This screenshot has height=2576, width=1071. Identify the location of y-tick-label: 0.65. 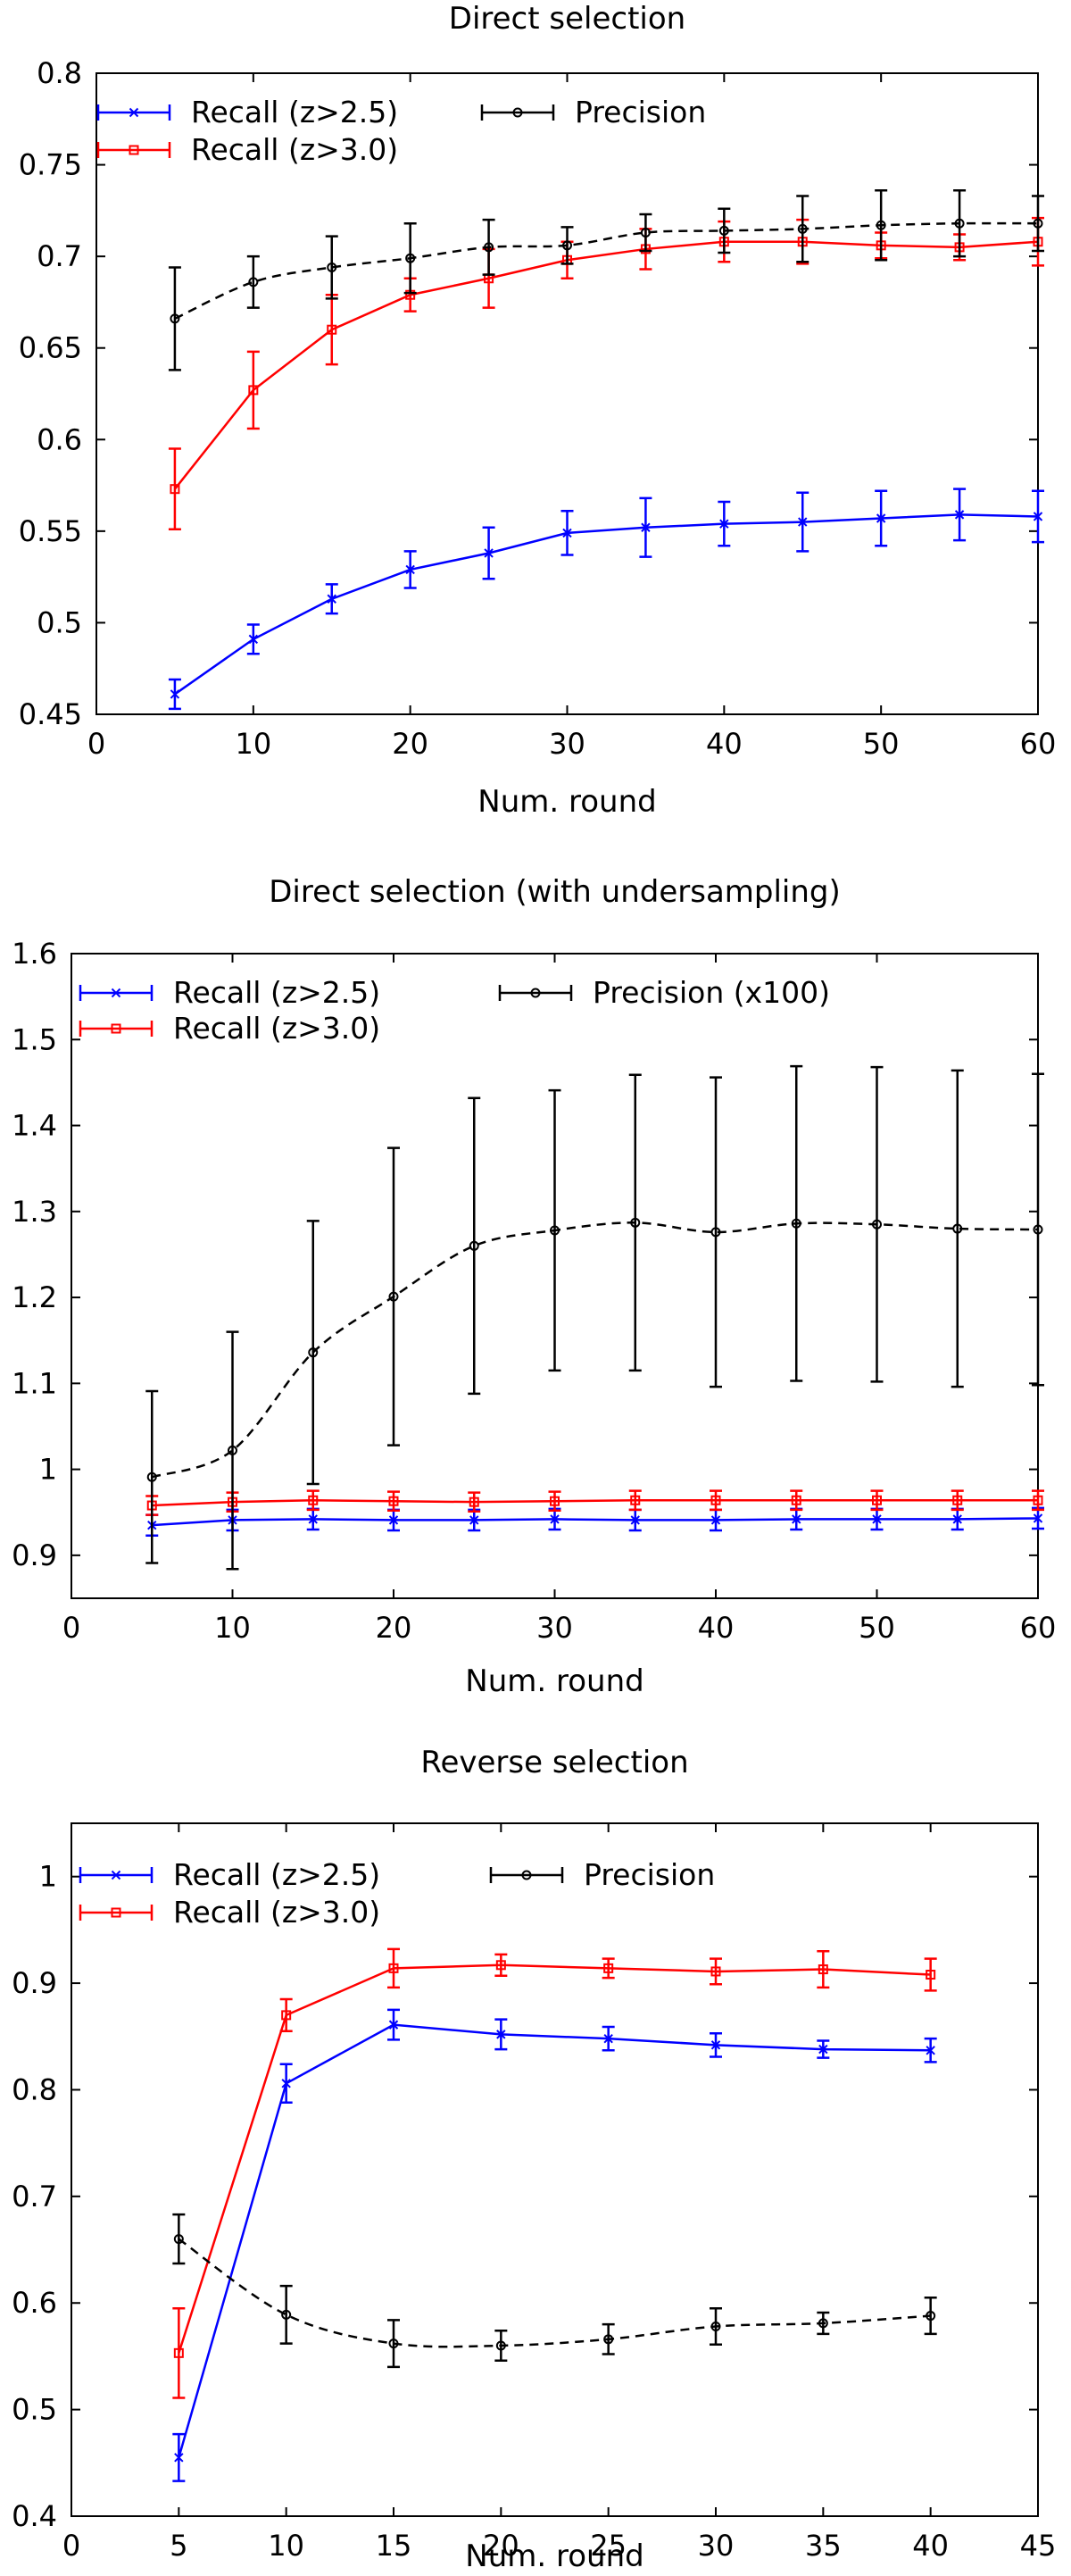
(50, 348).